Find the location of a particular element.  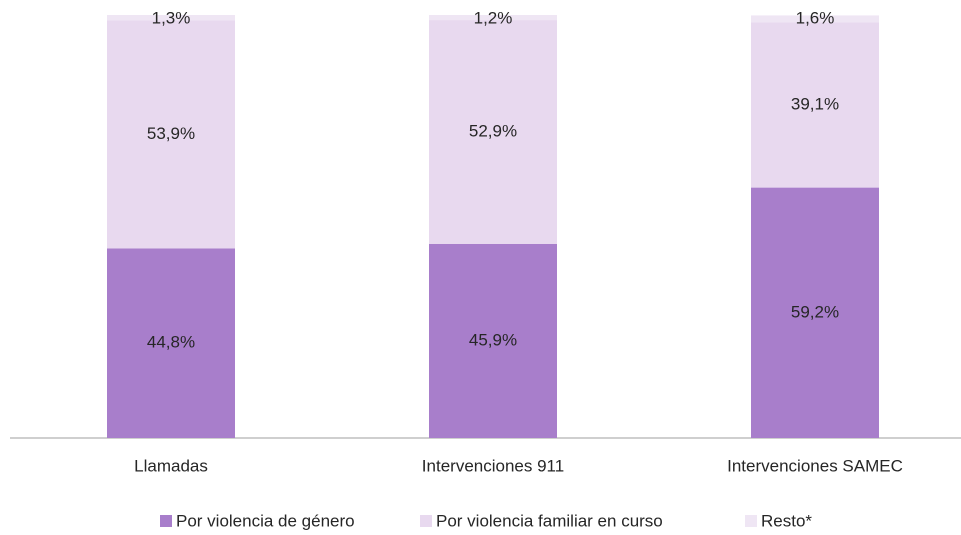

data-label: 39,1% is located at coordinates (815, 103).